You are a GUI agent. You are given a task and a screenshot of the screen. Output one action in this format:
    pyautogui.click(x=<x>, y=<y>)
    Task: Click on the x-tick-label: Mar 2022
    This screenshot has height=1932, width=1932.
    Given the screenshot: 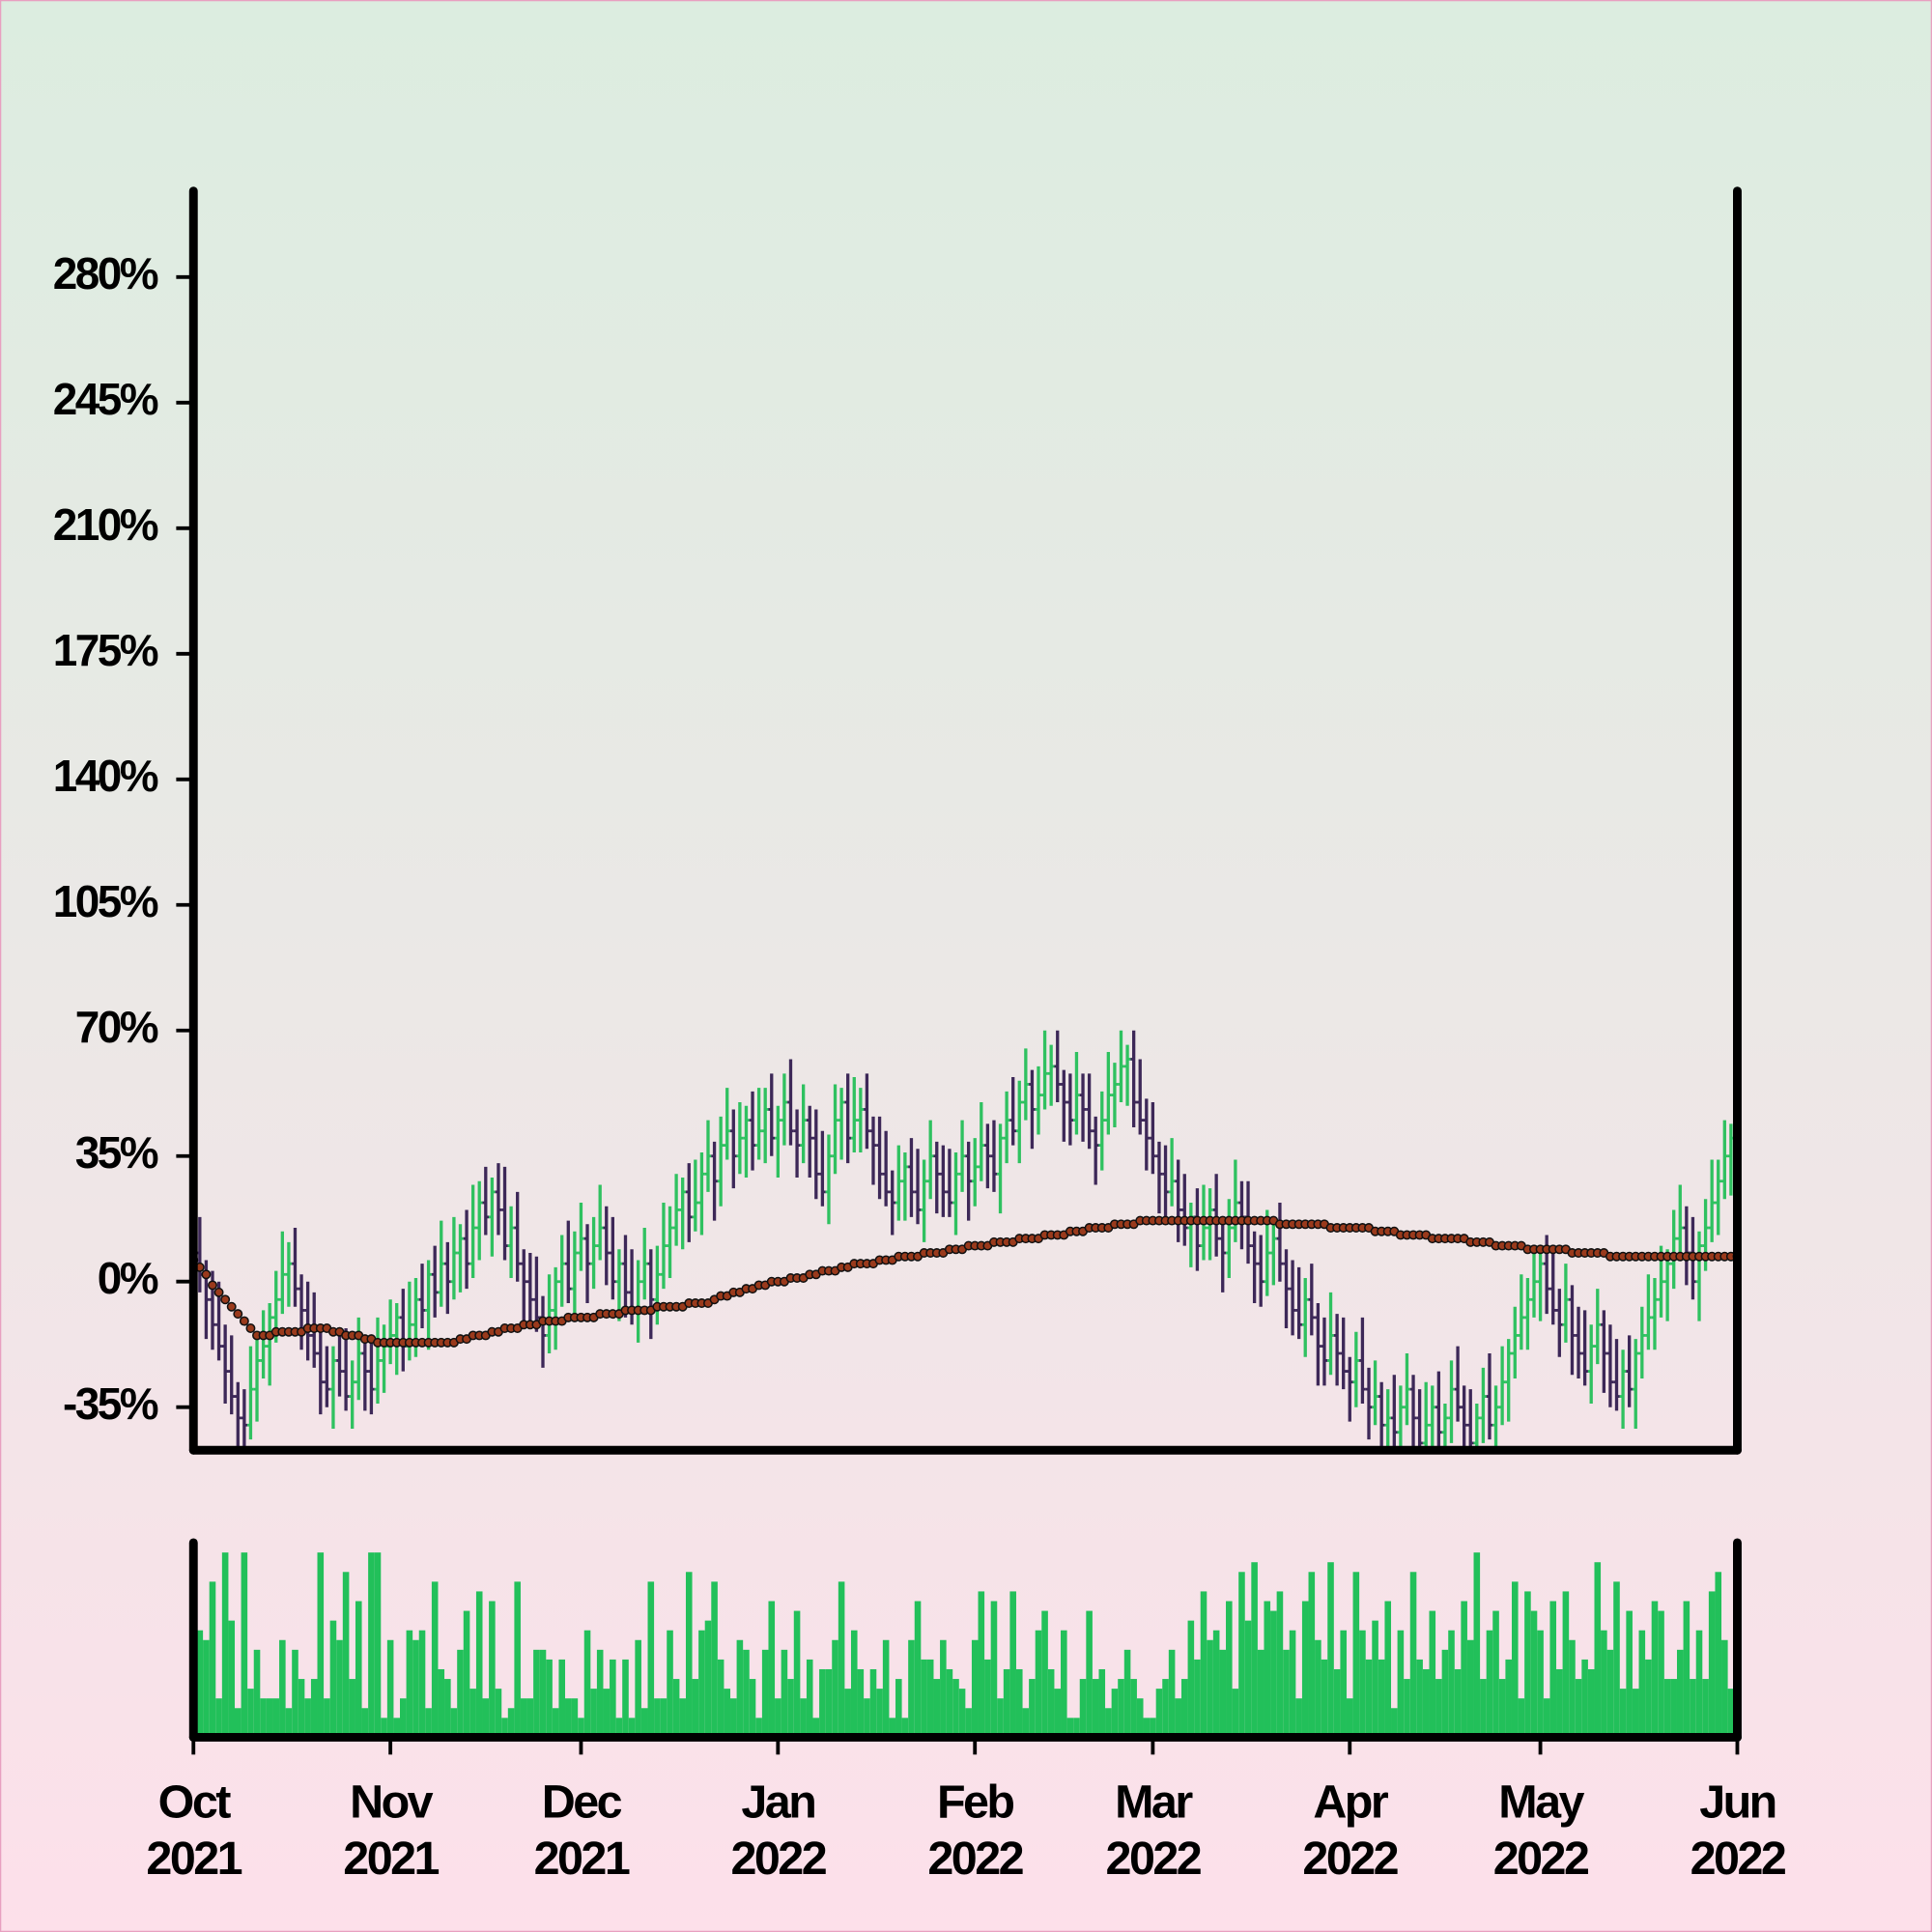 What is the action you would take?
    pyautogui.click(x=1154, y=1831)
    